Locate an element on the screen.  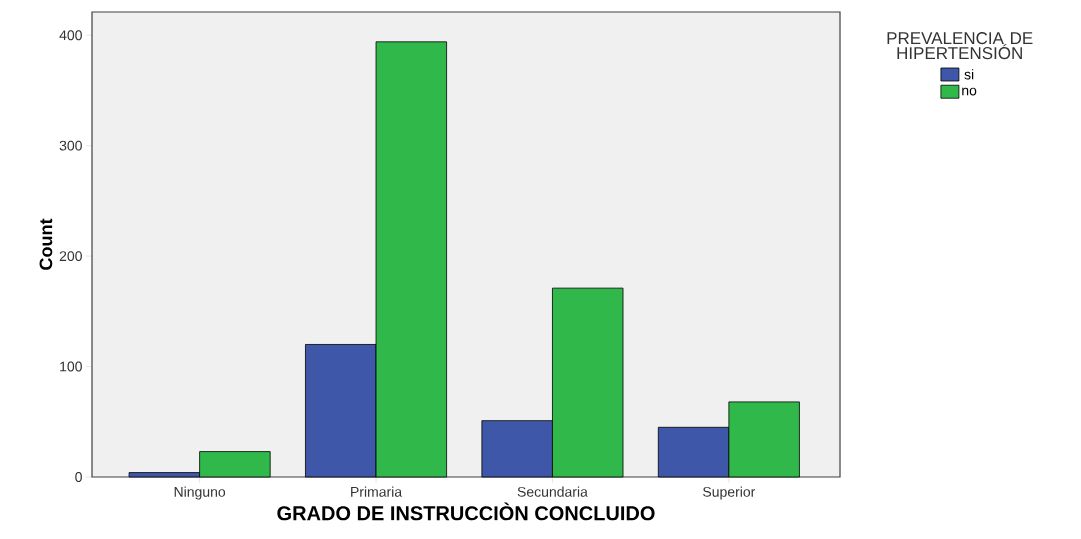
x-tick-label: Secundaria is located at coordinates (552, 491).